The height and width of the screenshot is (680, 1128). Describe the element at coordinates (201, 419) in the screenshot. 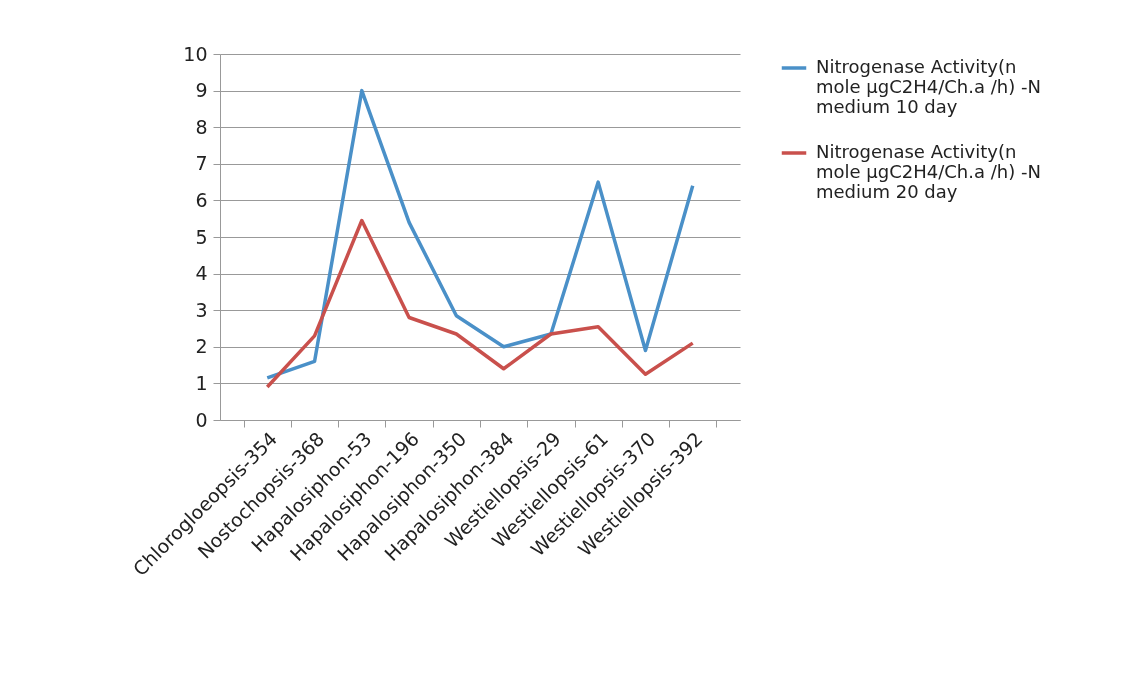

I see `y-tick-label: 0` at that location.